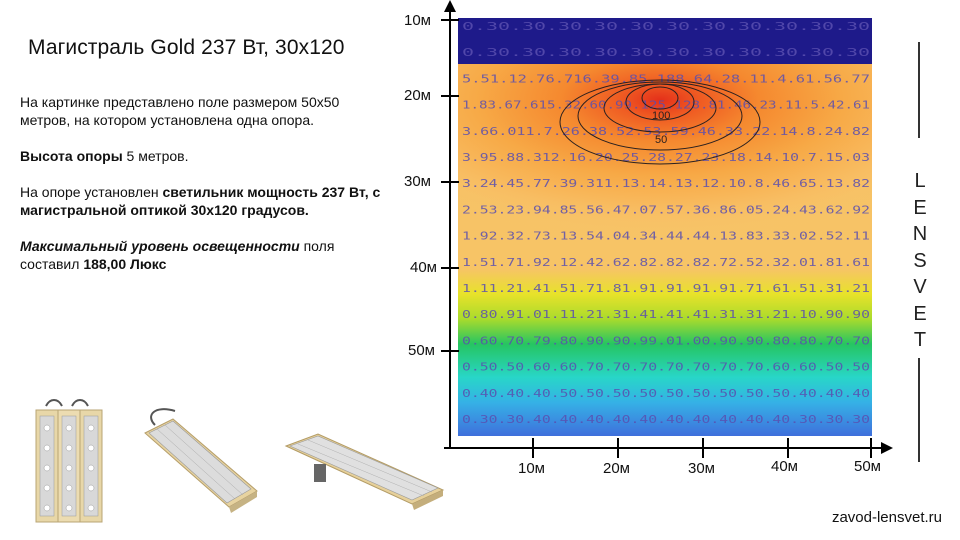  I want to click on brand-line-top, so click(919, 90).